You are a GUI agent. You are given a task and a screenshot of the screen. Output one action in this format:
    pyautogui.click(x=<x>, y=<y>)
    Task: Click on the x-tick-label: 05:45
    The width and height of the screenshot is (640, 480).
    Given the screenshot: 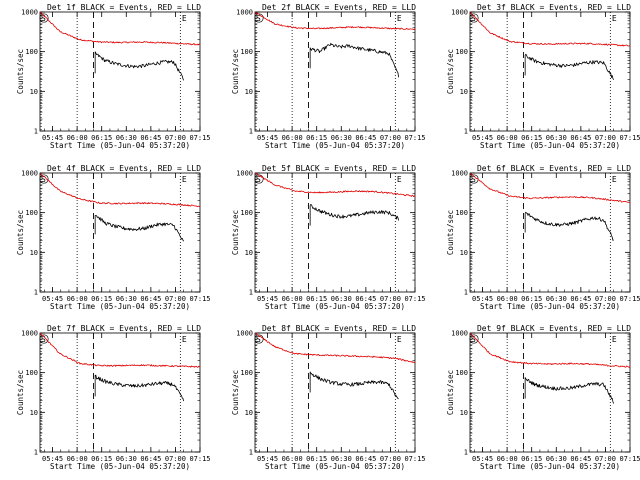 What is the action you would take?
    pyautogui.click(x=482, y=299)
    